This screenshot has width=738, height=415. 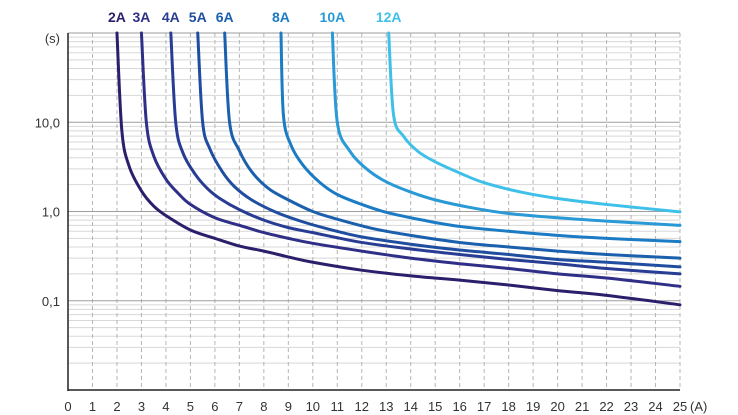 What do you see at coordinates (606, 406) in the screenshot?
I see `x-tick-label: 22` at bounding box center [606, 406].